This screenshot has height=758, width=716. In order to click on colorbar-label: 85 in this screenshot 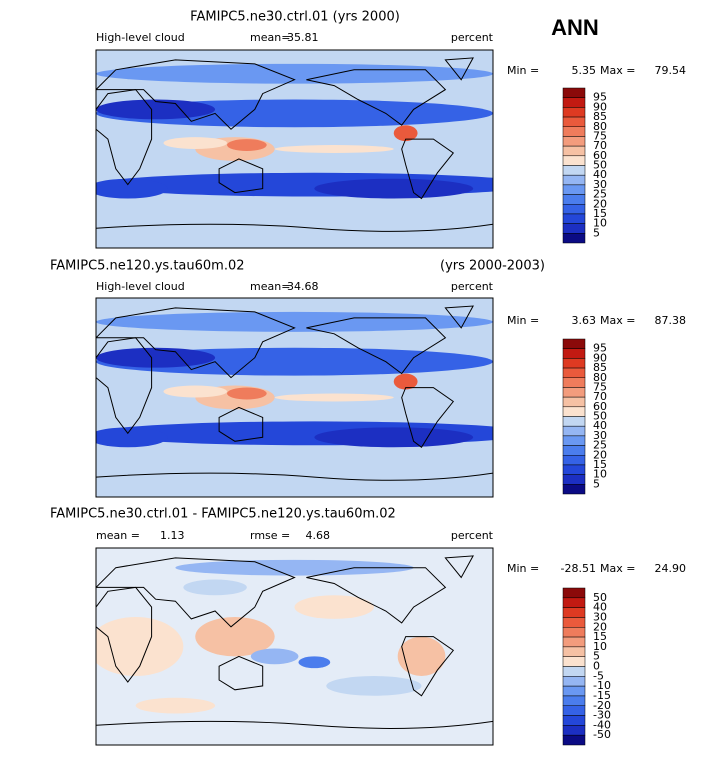, I will do `click(600, 367)`.